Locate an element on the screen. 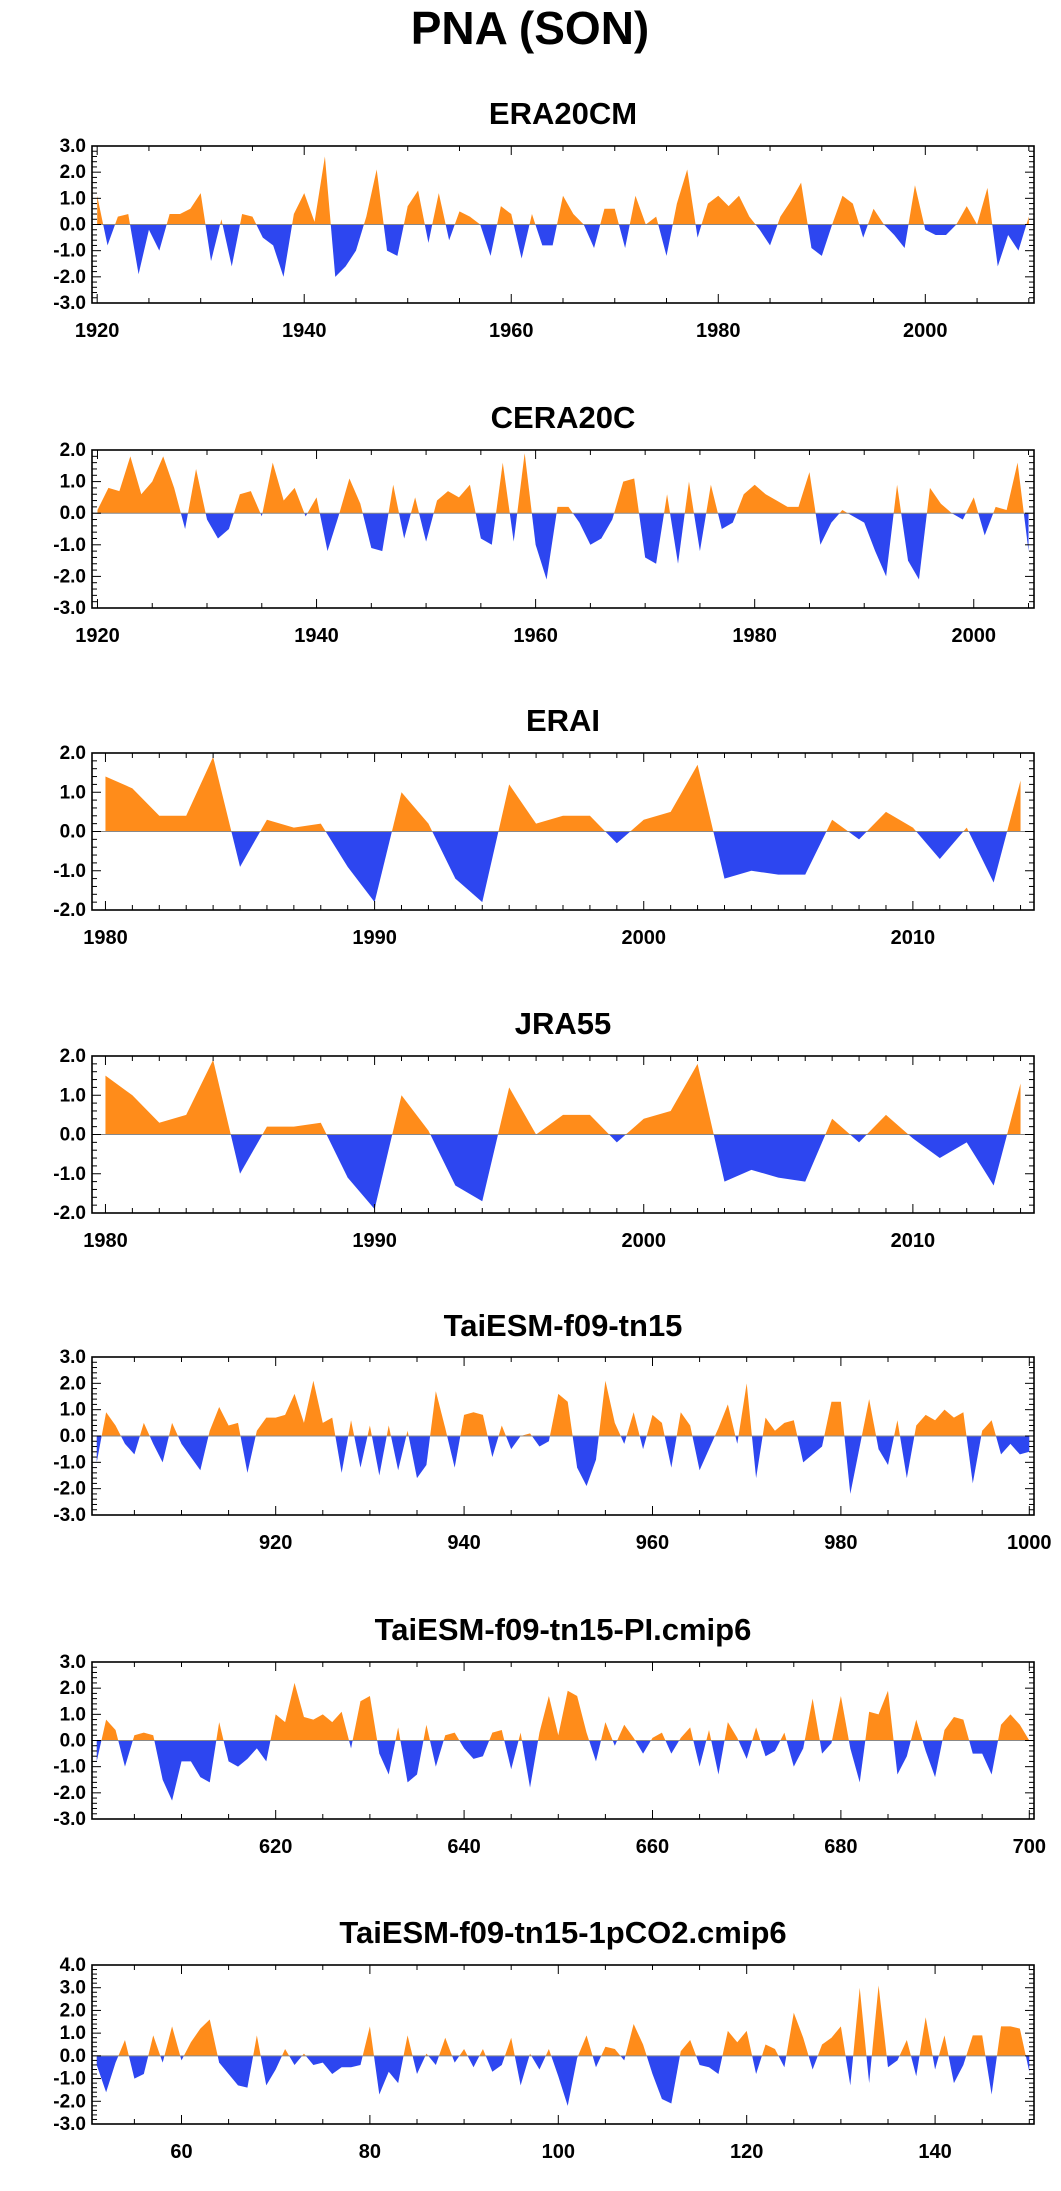  y-tick-label: -3.0 is located at coordinates (69, 1515).